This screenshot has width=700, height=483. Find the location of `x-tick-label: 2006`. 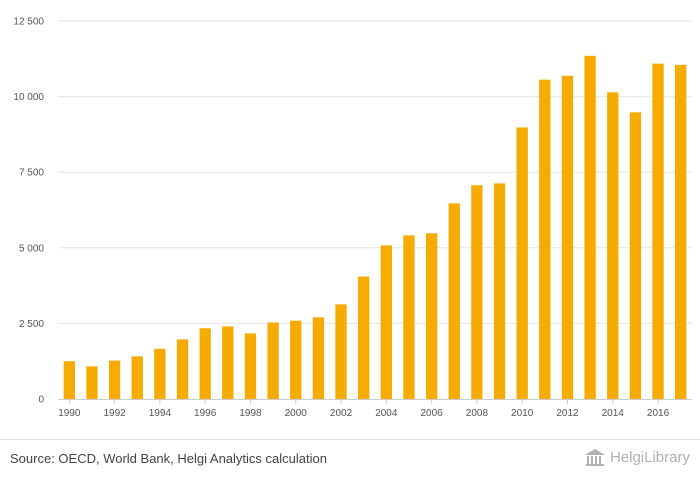

x-tick-label: 2006 is located at coordinates (431, 413).